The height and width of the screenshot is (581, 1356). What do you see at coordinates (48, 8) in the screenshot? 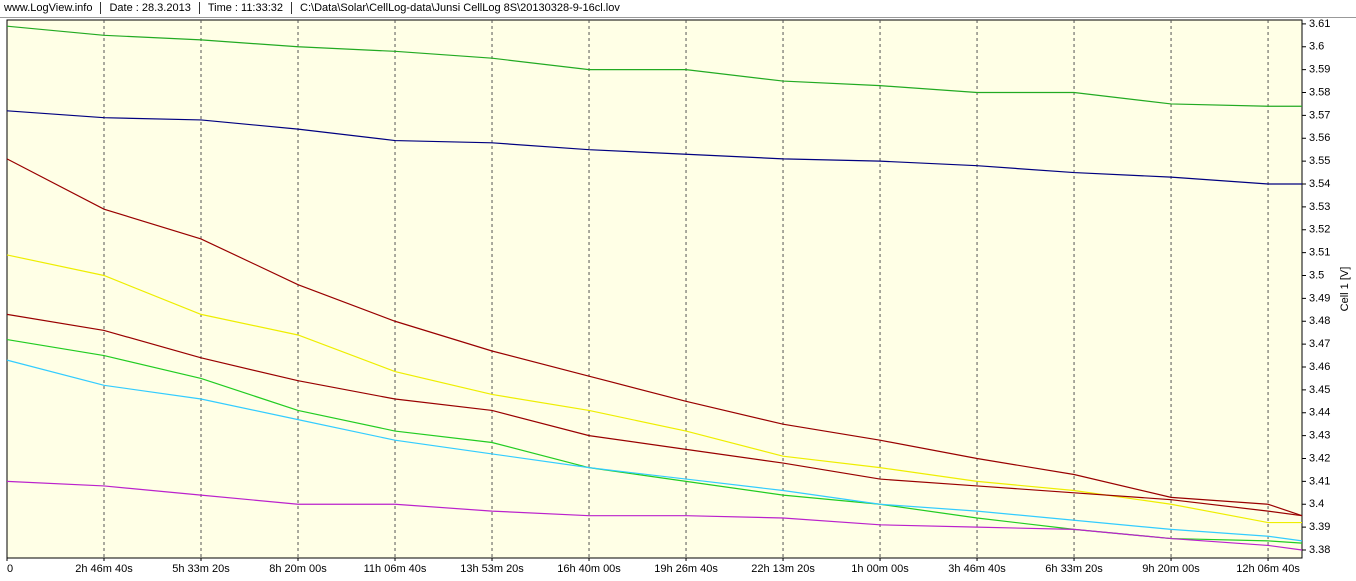
I see `header-item: www.LogView.info` at bounding box center [48, 8].